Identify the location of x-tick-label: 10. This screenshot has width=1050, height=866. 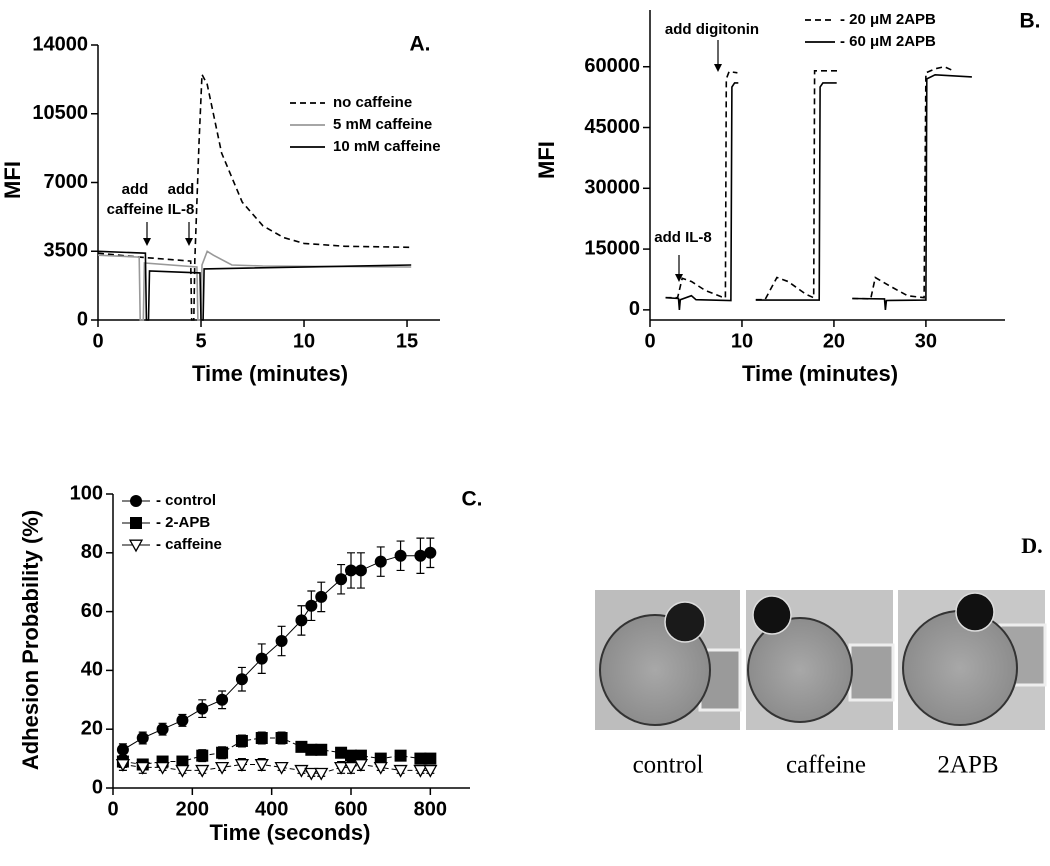
(304, 341).